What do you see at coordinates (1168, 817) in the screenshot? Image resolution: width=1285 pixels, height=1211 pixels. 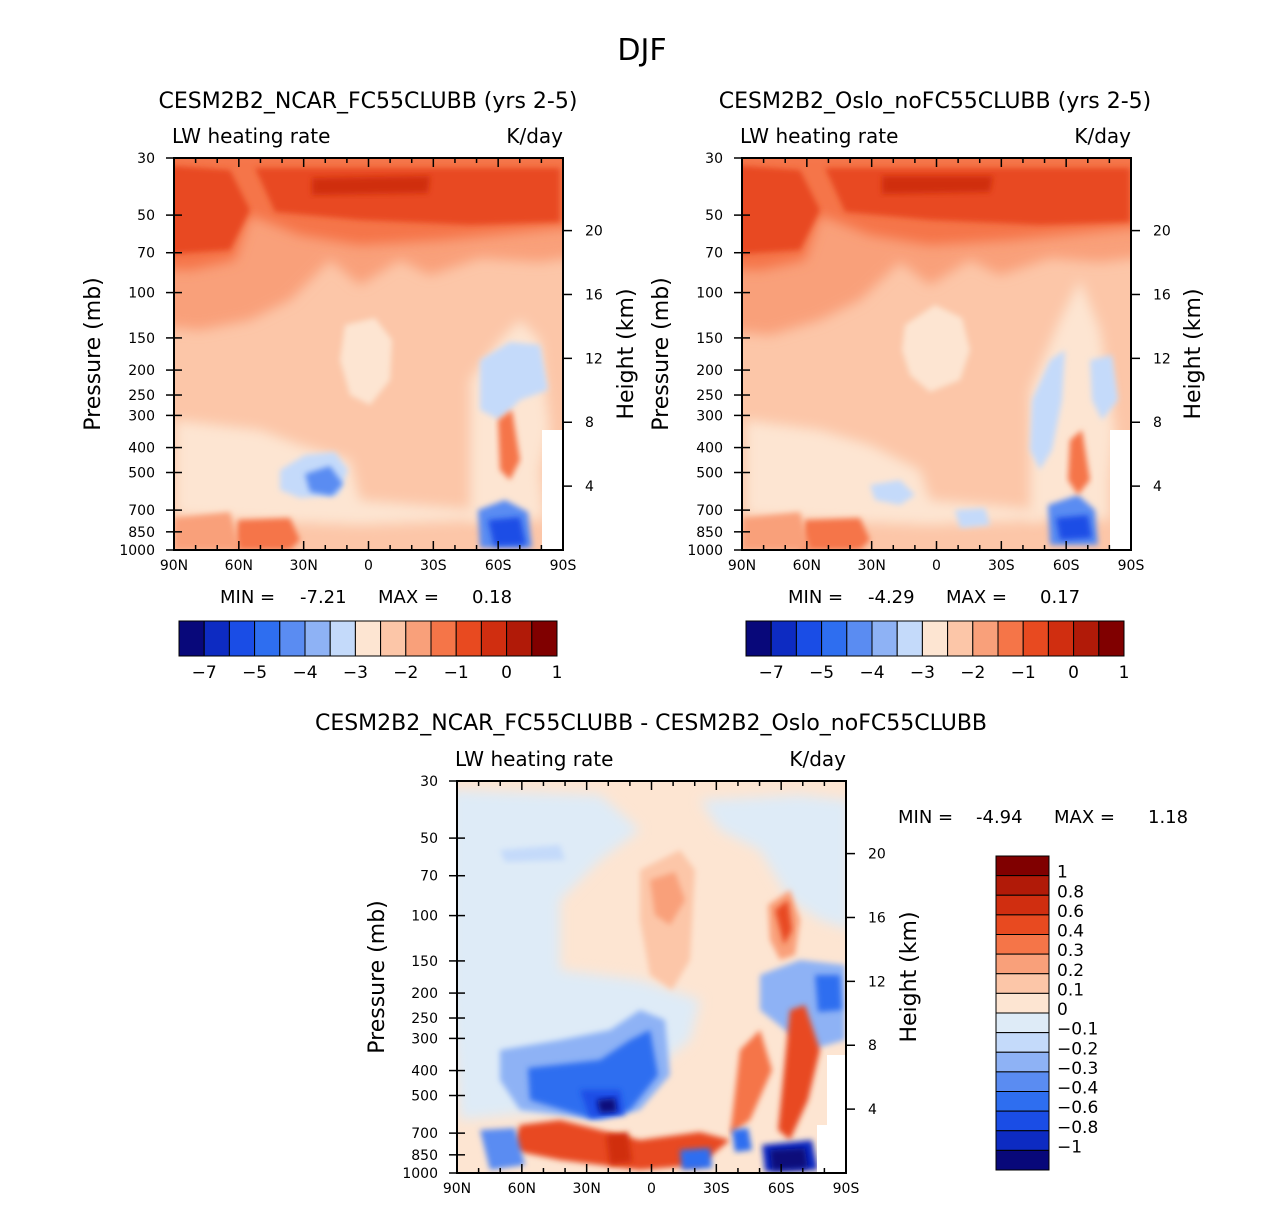 I see `panel-c-max-value: 1.18` at bounding box center [1168, 817].